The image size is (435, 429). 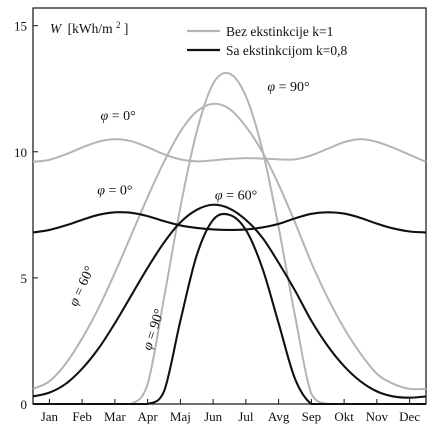 What do you see at coordinates (24, 404) in the screenshot?
I see `y-tick-label: 0` at bounding box center [24, 404].